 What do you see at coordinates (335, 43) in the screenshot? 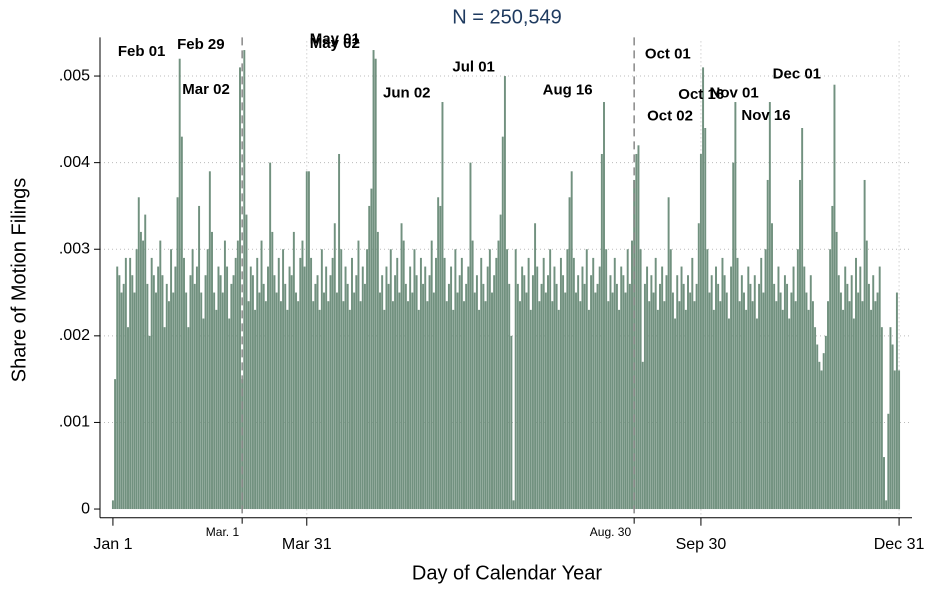
I see `annotation: May 02` at bounding box center [335, 43].